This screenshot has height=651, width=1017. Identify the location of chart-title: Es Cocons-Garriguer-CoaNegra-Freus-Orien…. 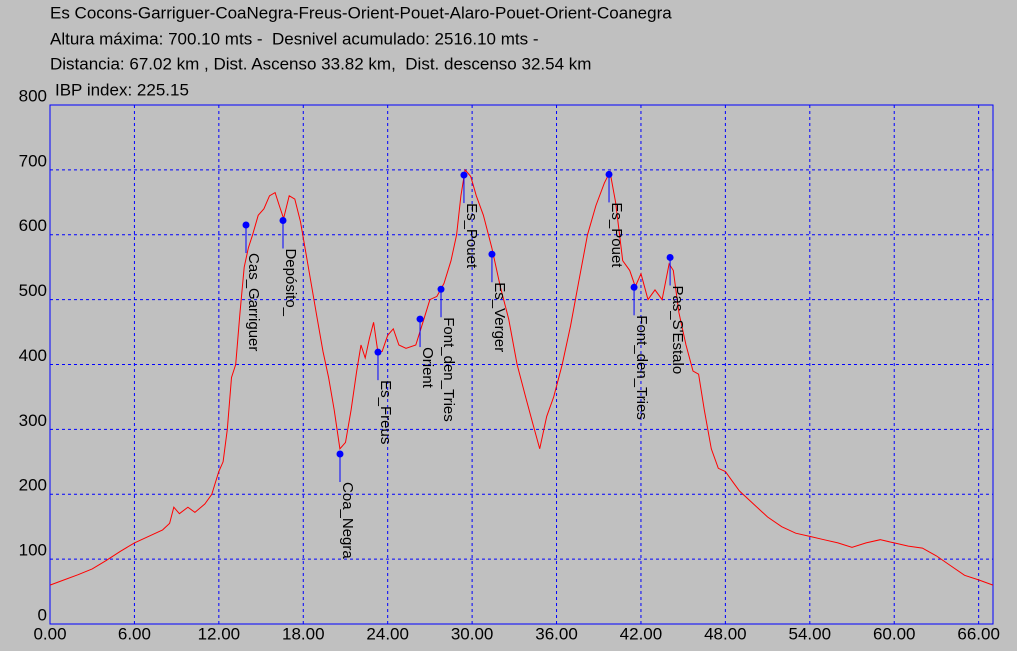
(361, 12).